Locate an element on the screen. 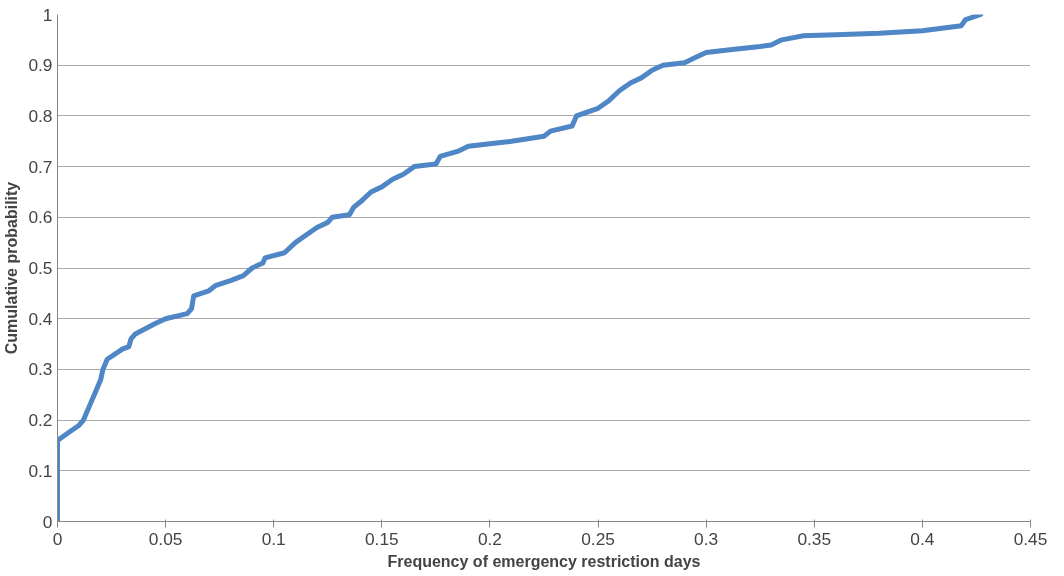 This screenshot has height=576, width=1064. y-tick-label: 0.2 is located at coordinates (40, 420).